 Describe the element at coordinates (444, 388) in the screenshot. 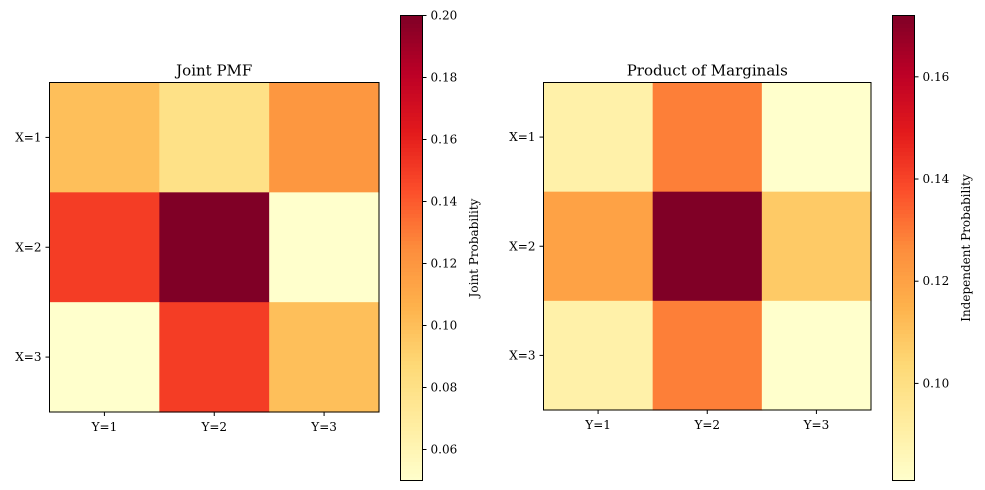

I see `colorbar-tick-label: 0.08` at that location.